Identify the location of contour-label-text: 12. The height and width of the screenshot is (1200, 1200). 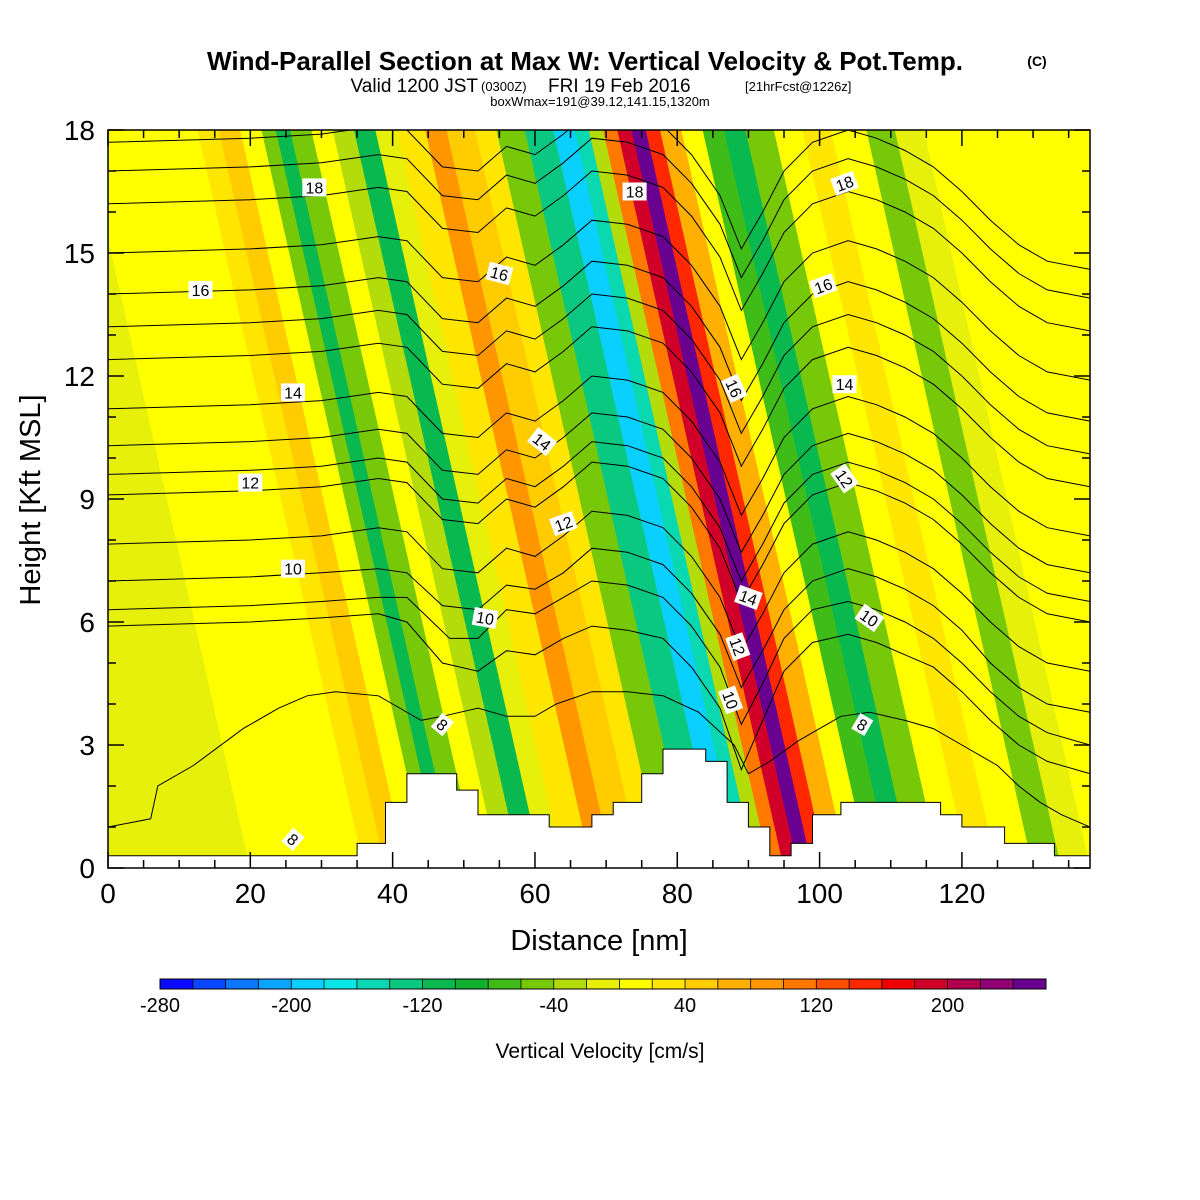
(736, 647).